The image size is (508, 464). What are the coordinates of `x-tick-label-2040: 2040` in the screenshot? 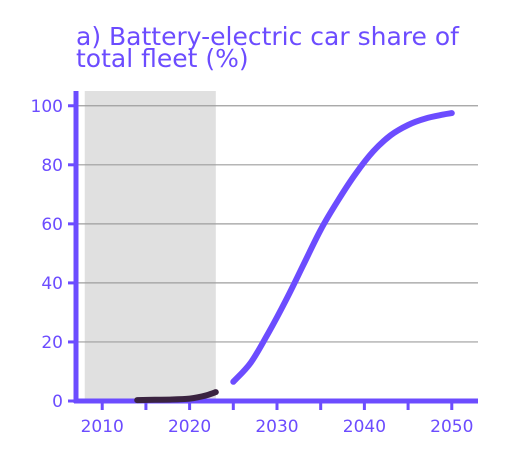 It's located at (364, 427).